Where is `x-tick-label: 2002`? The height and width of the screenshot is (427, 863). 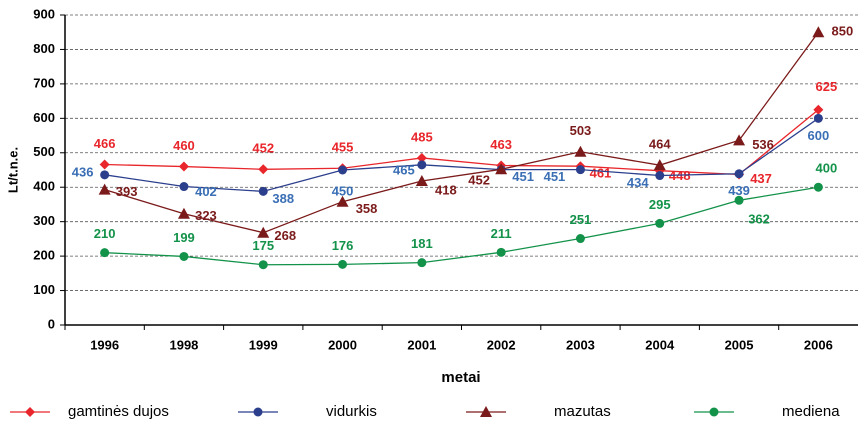
x-tick-label: 2002 is located at coordinates (501, 344).